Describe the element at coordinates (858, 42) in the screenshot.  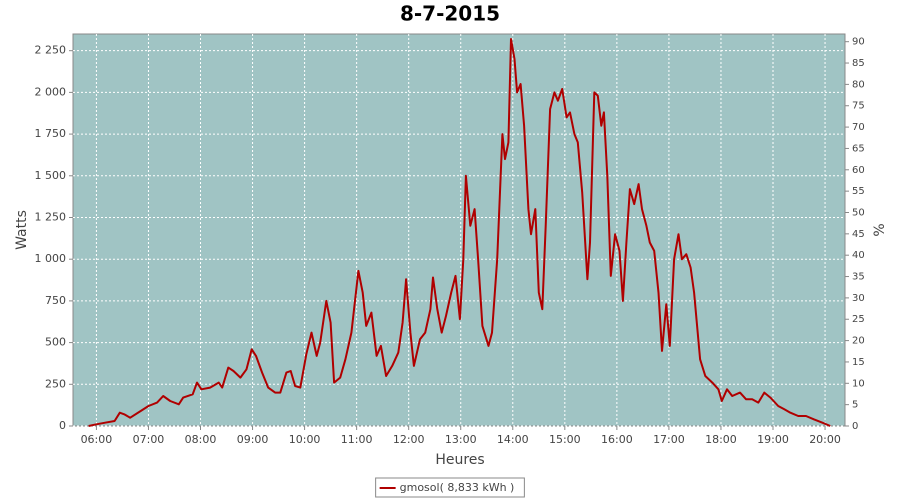
I see `y2-tick-label: 90` at that location.